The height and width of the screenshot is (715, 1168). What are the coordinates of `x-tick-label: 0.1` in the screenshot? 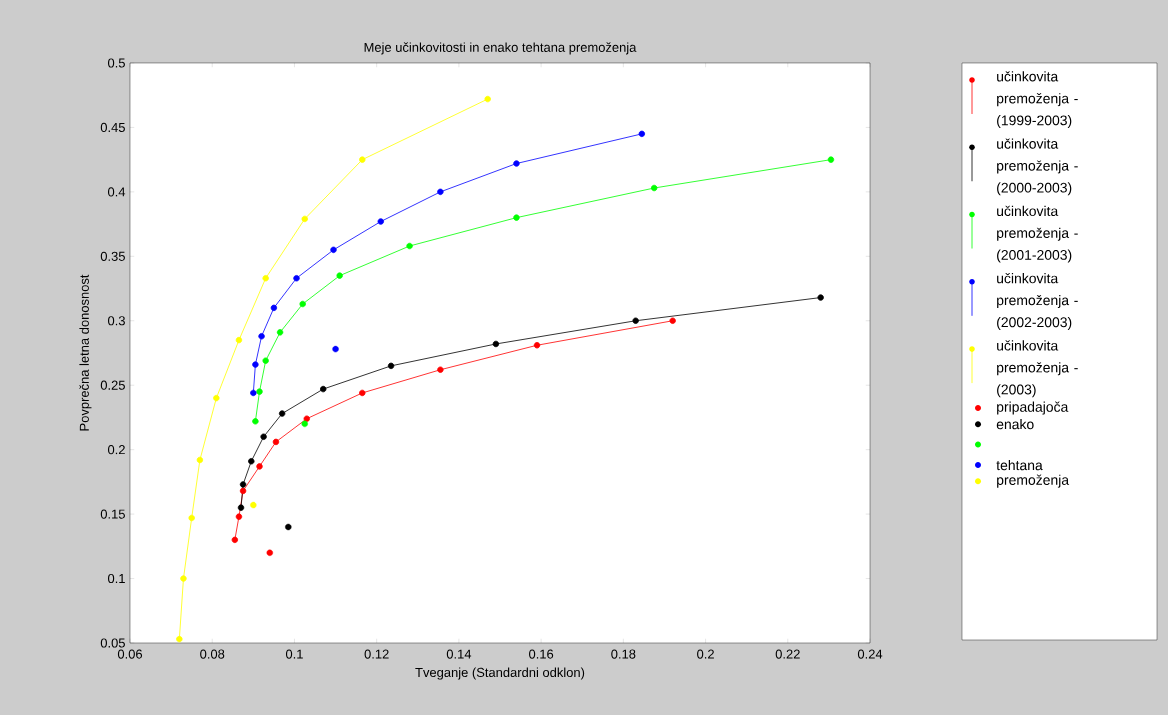 It's located at (294, 654).